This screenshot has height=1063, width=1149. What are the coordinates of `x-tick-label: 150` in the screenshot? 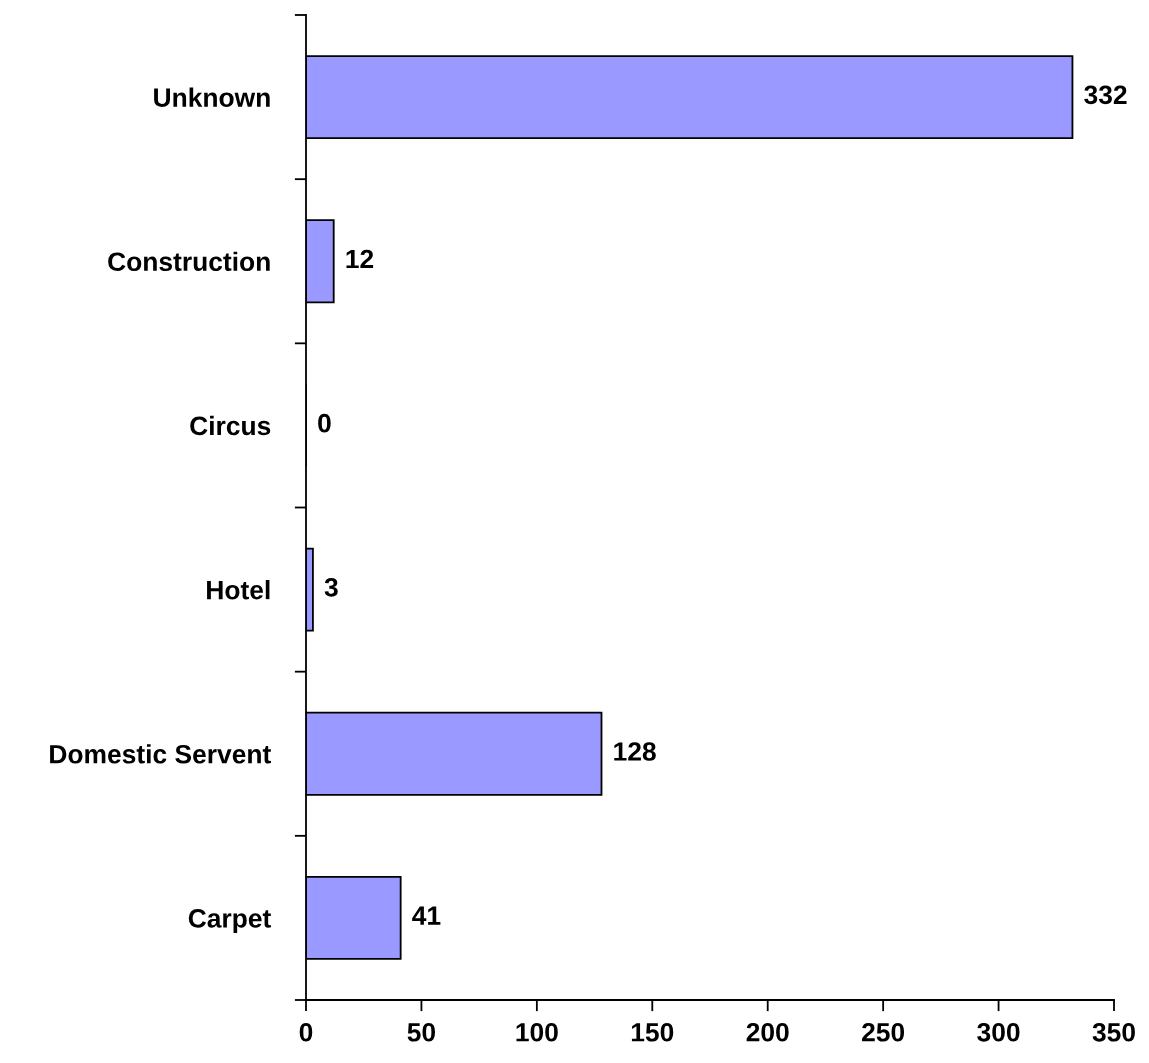 It's located at (652, 1032).